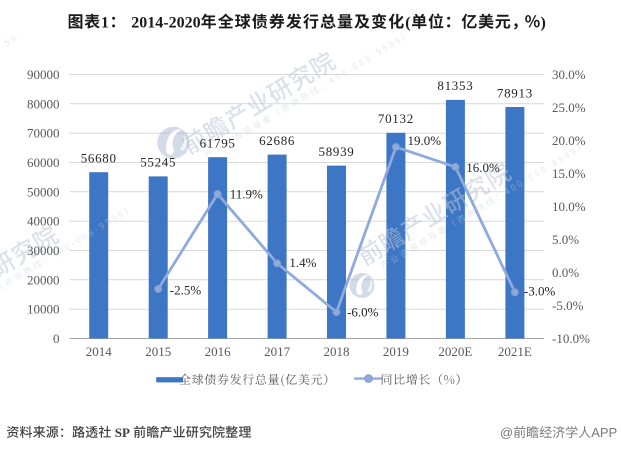  Describe the element at coordinates (483, 167) in the screenshot. I see `svg-text: 16.0%` at that location.